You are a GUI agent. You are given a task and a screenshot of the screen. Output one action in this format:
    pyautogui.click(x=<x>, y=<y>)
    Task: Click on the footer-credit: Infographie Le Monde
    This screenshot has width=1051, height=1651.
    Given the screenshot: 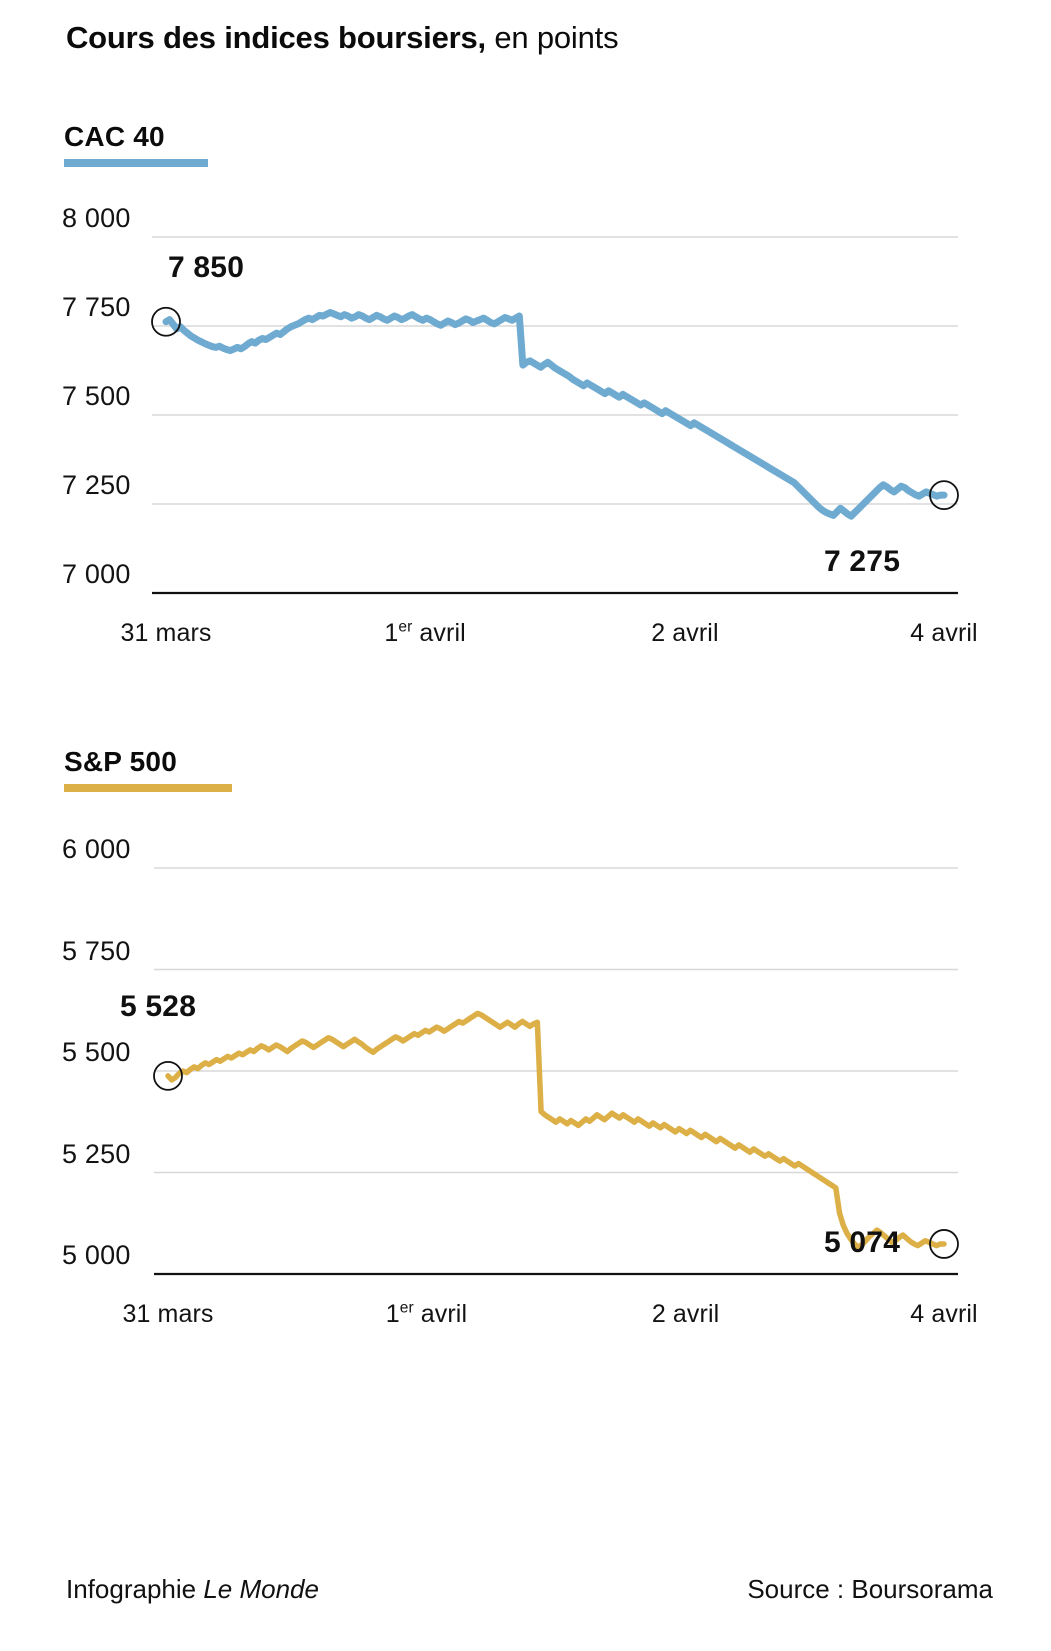 What is the action you would take?
    pyautogui.click(x=192, y=1589)
    